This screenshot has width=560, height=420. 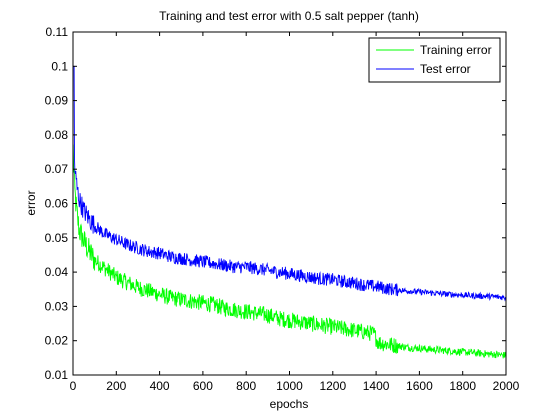 I want to click on y-tick-label: 0.1, so click(x=59, y=66).